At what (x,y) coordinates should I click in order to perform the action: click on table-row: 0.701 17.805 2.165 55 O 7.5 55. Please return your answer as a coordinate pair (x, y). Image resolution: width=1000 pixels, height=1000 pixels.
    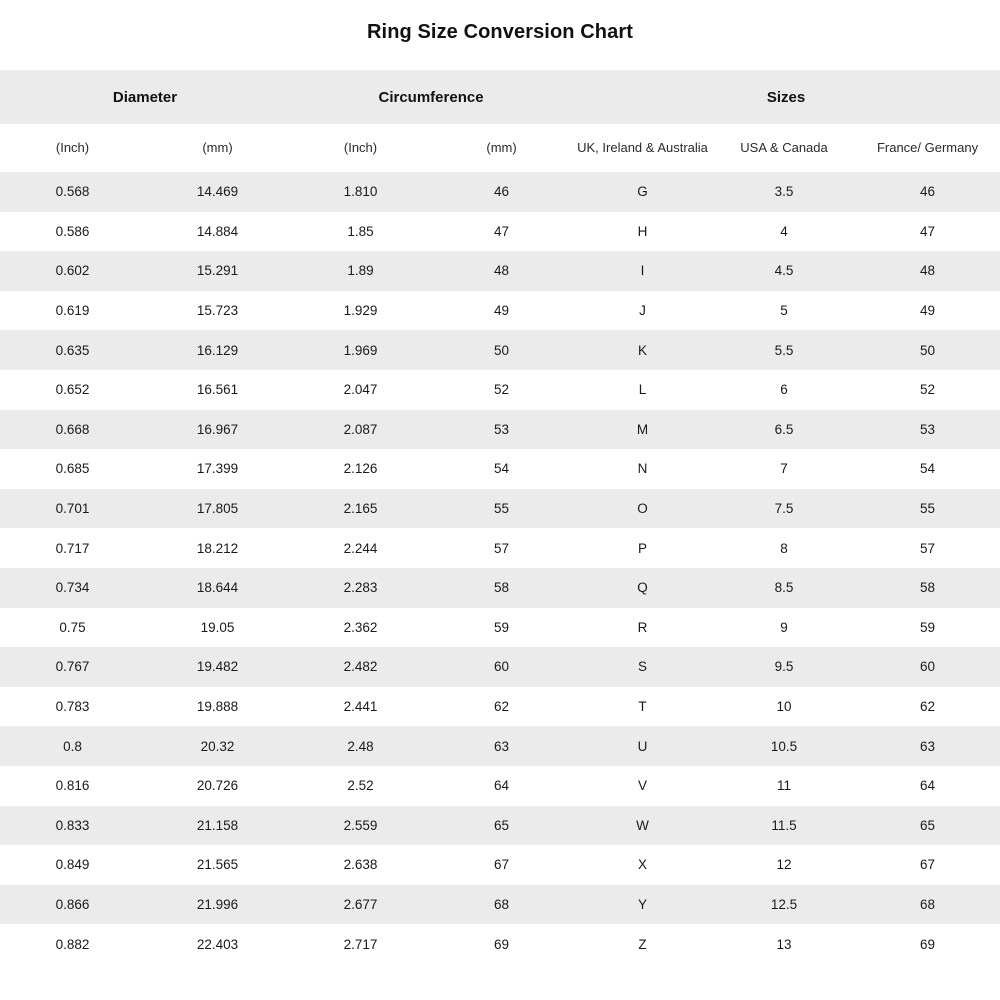
    Looking at the image, I should click on (500, 508).